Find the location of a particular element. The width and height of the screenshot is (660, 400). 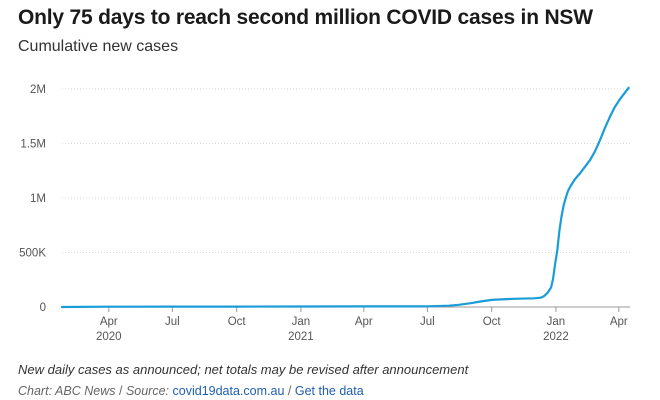

source-link: covid19data.com.au is located at coordinates (228, 391).